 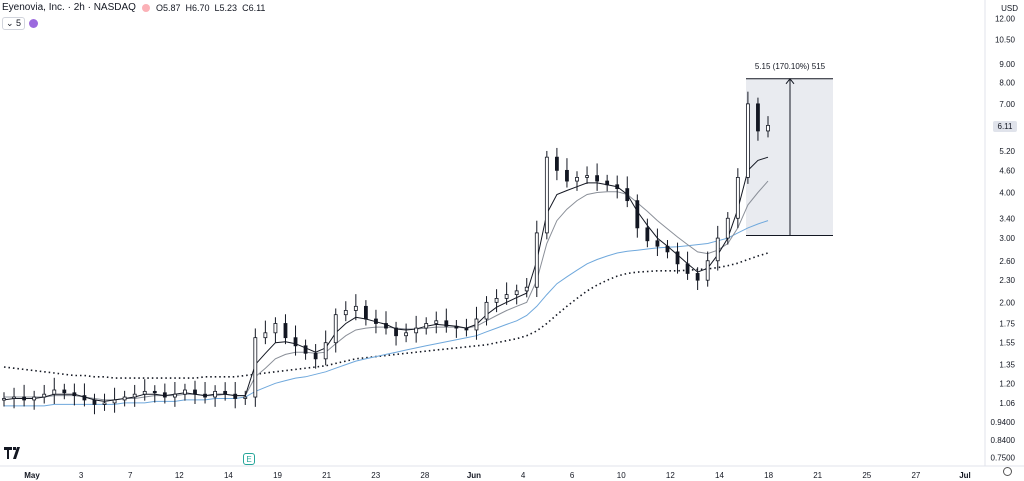 What do you see at coordinates (1003, 422) in the screenshot?
I see `y-tick-label: 0.9400` at bounding box center [1003, 422].